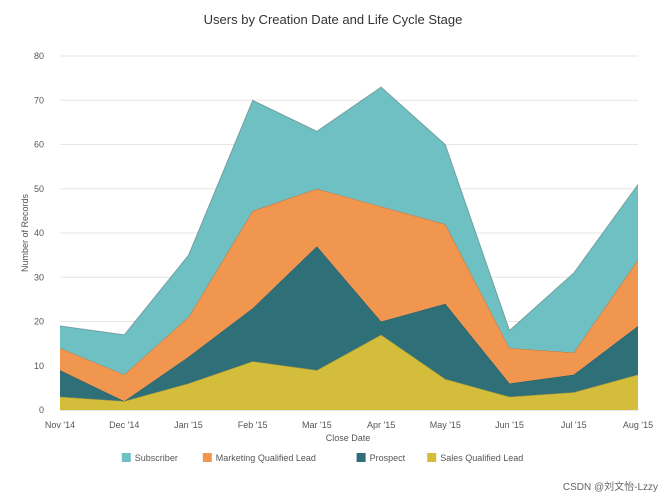 Image resolution: width=666 pixels, height=500 pixels. Describe the element at coordinates (638, 425) in the screenshot. I see `x-tick-label: Aug '15` at that location.